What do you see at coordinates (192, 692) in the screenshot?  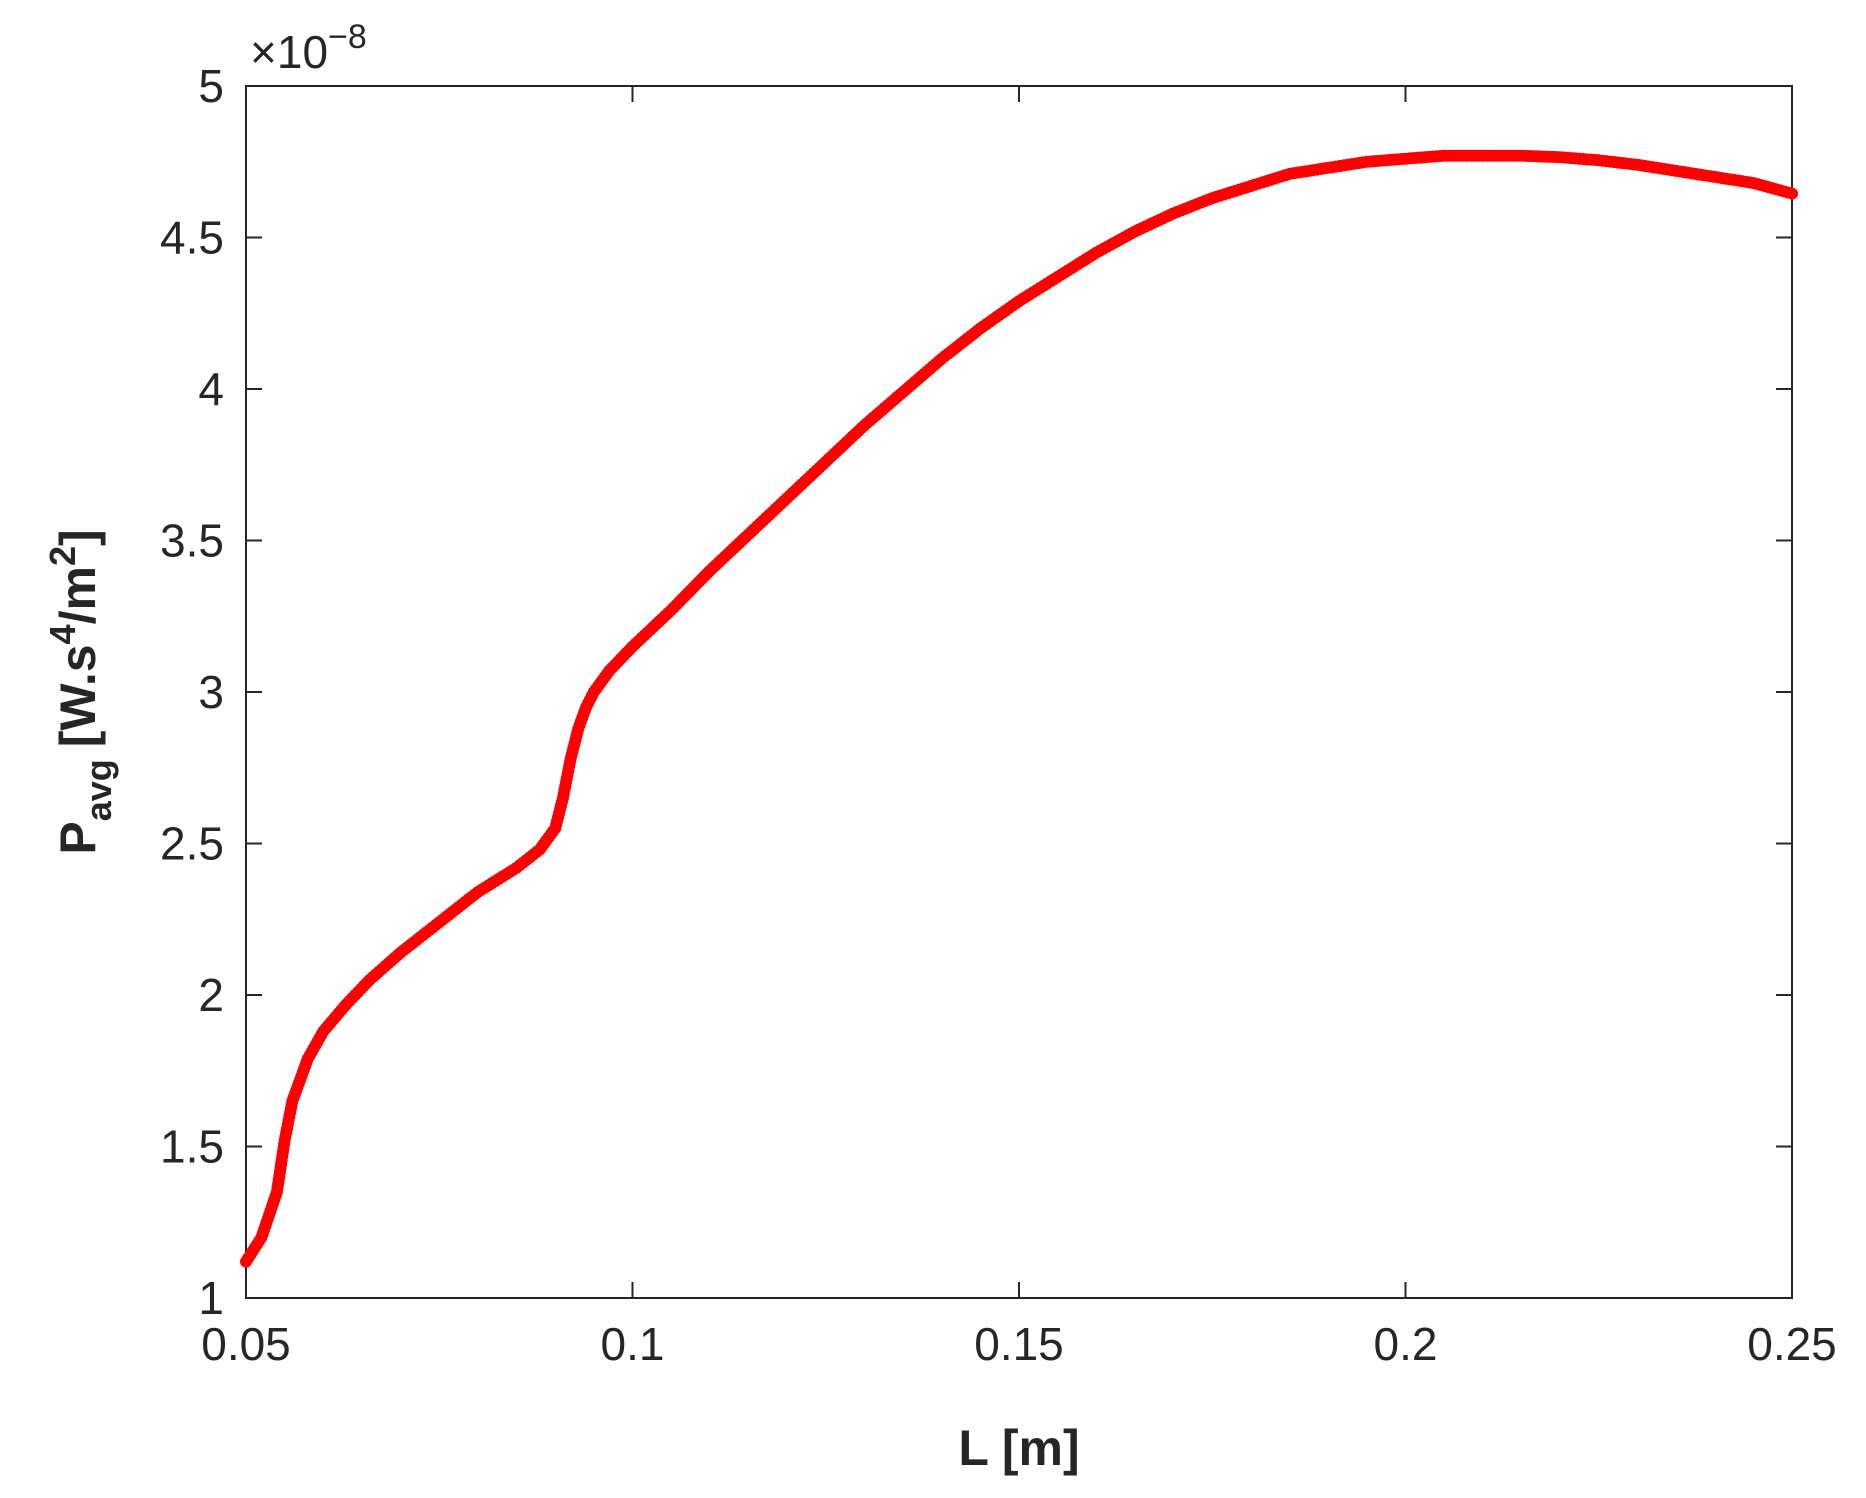 I see `y-axis-tick-labels: 1 1.5 2 2.5 3 3.5 4 4.5 5` at bounding box center [192, 692].